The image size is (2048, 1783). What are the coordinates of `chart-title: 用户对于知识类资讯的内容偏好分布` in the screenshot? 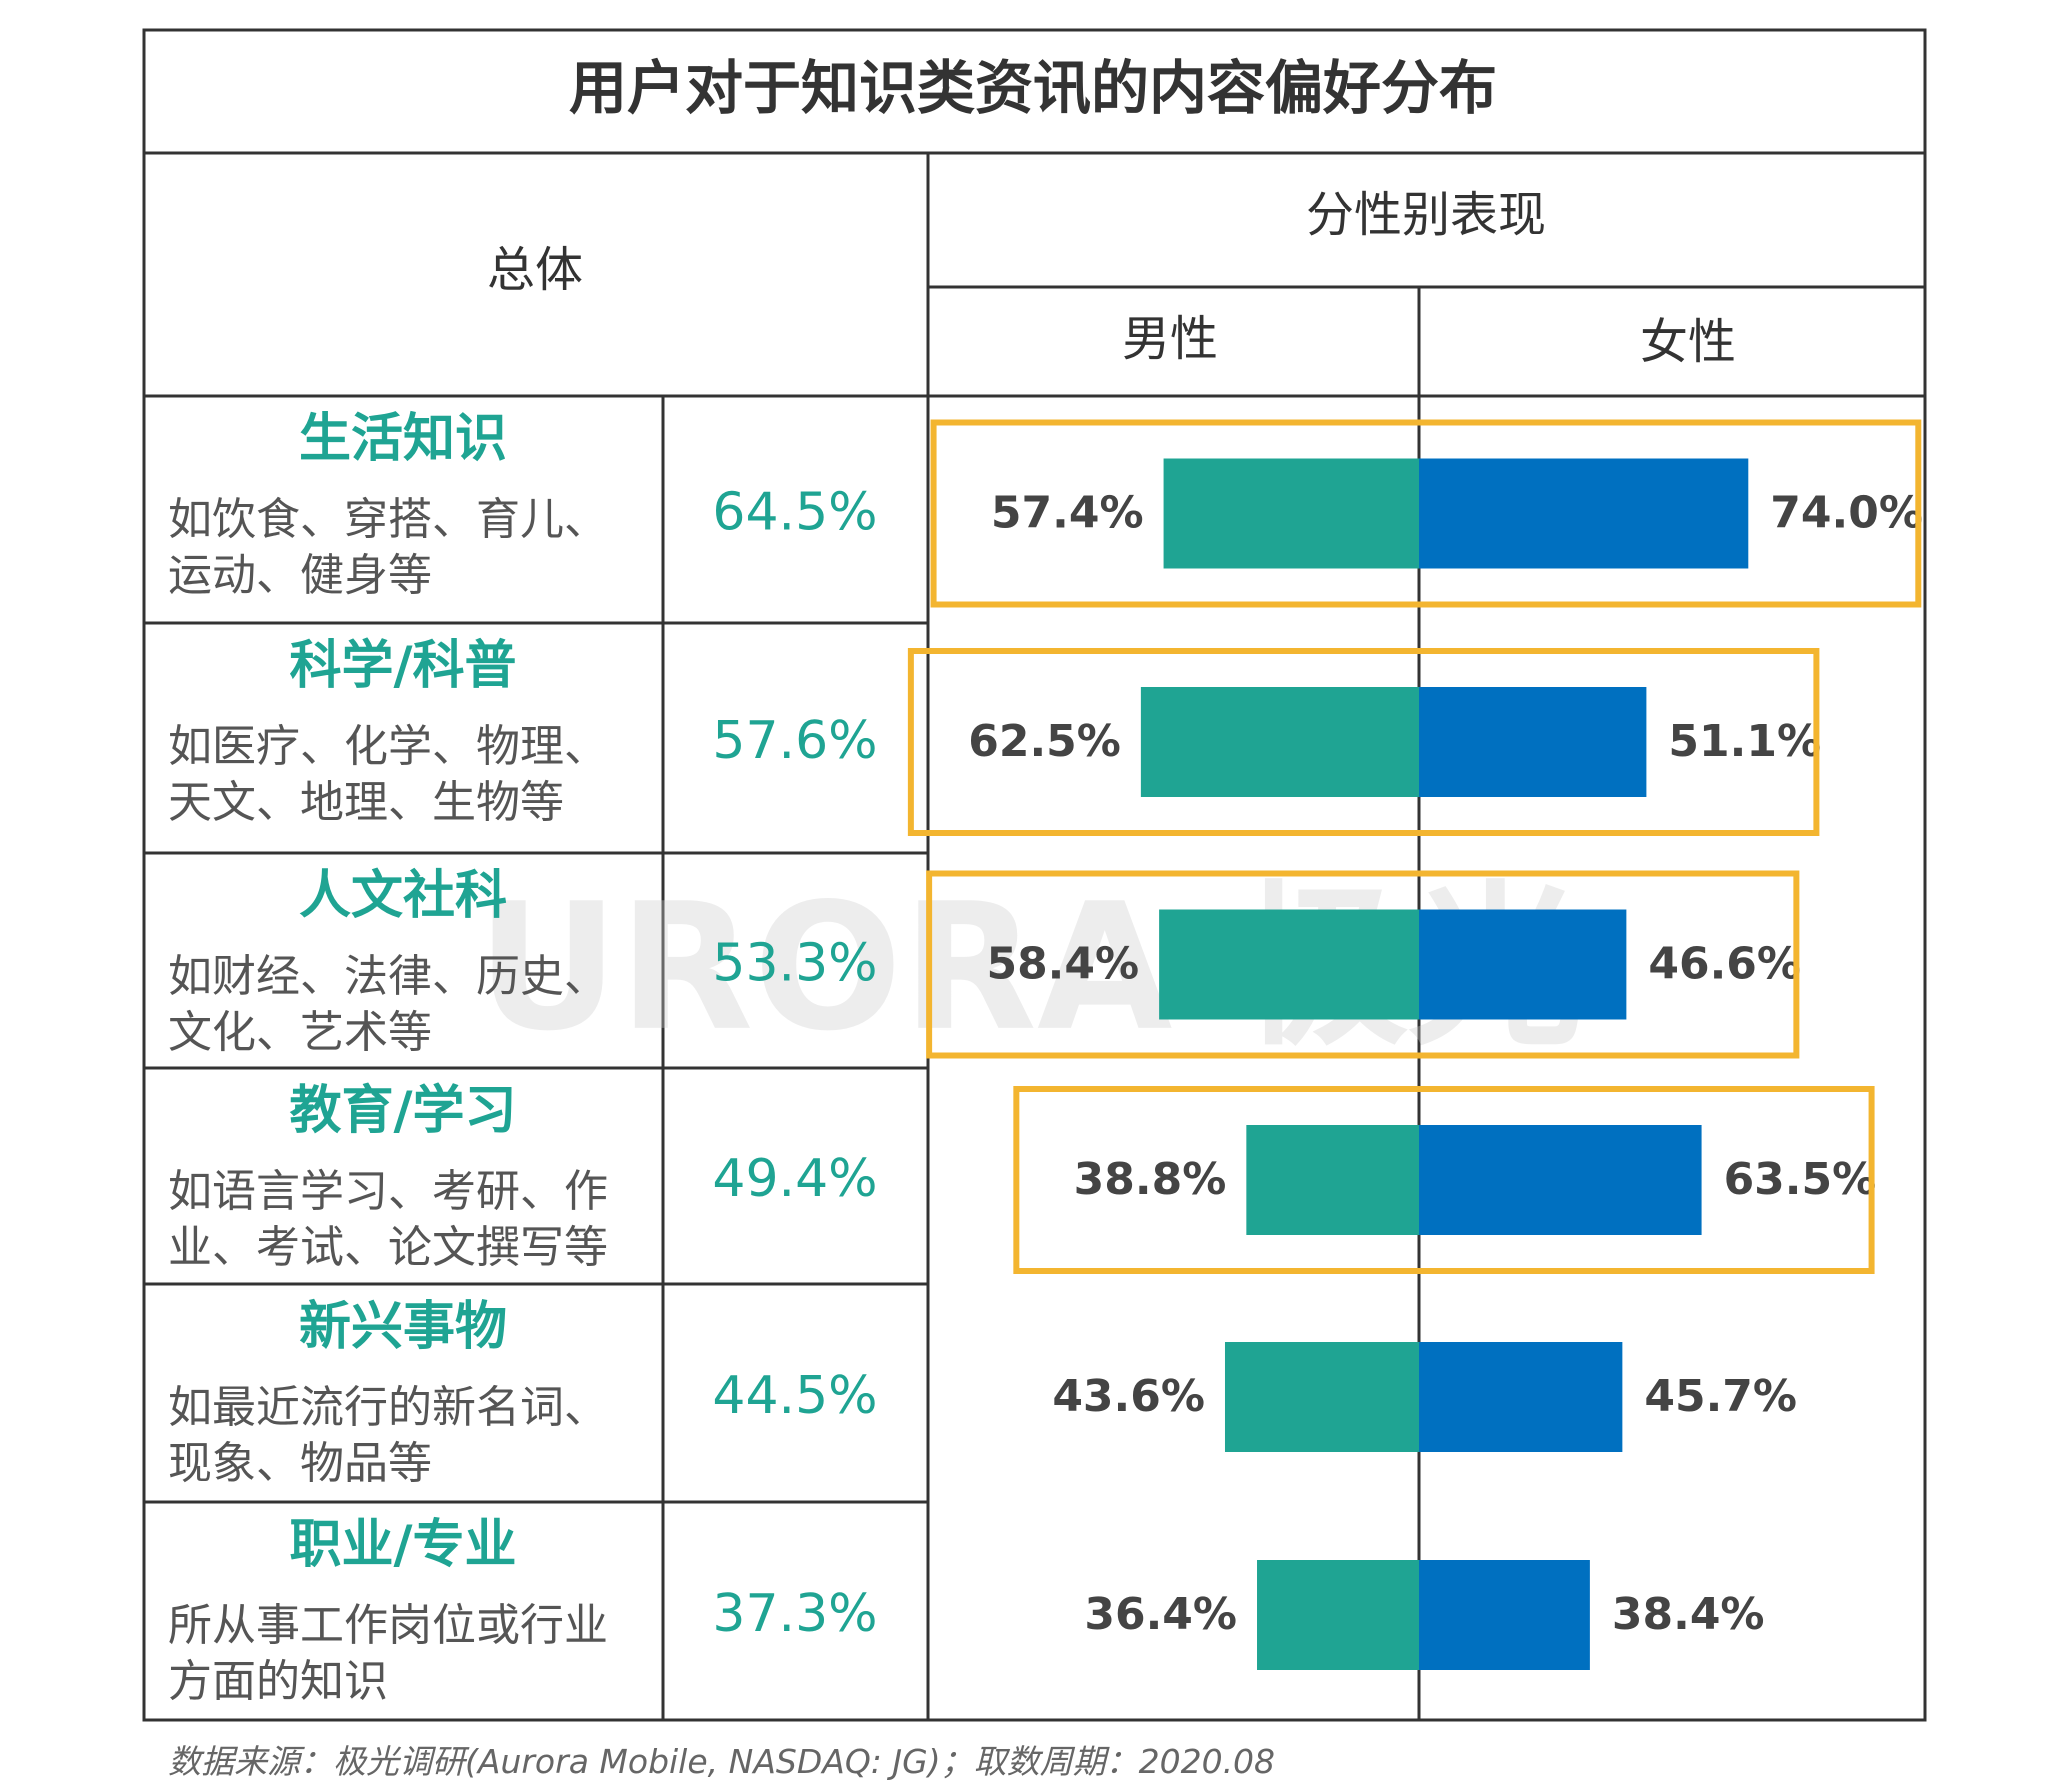 It's located at (1033, 88).